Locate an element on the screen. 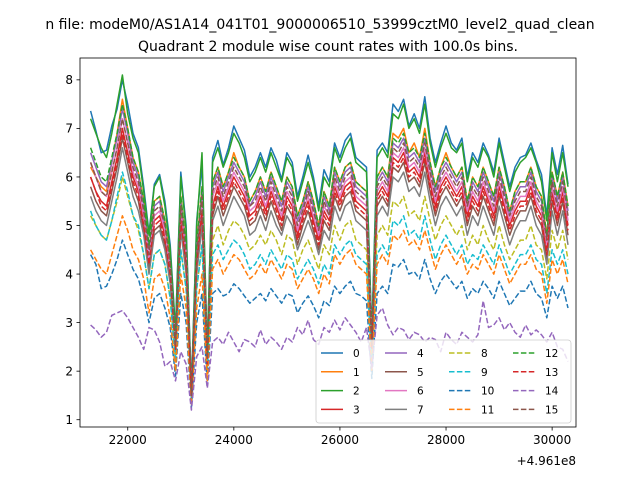 This screenshot has height=480, width=640. x-tick-label: 24000 is located at coordinates (234, 440).